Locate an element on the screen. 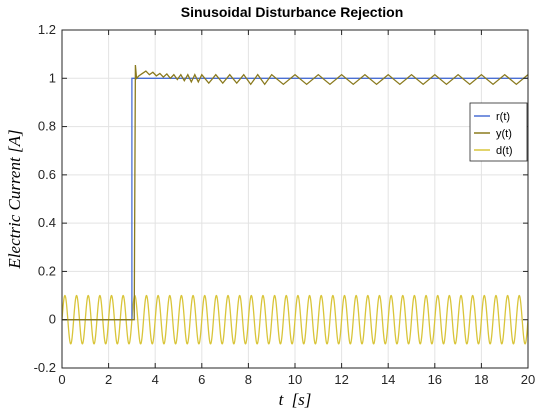  legend-label-y: y(t) is located at coordinates (504, 134).